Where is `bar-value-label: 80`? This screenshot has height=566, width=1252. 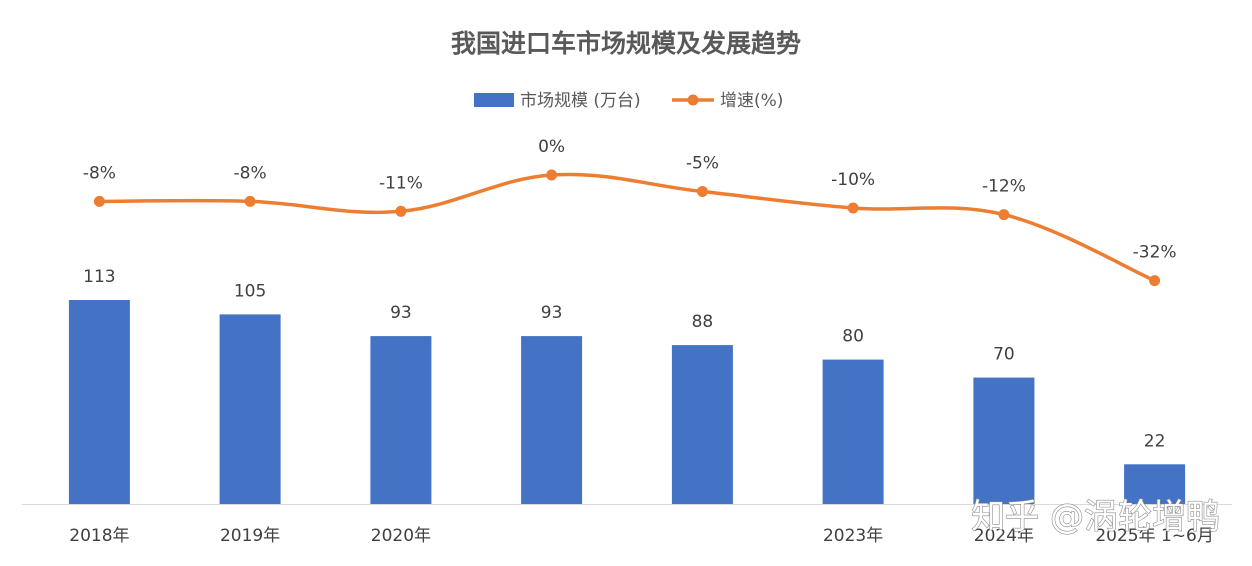 bar-value-label: 80 is located at coordinates (853, 337).